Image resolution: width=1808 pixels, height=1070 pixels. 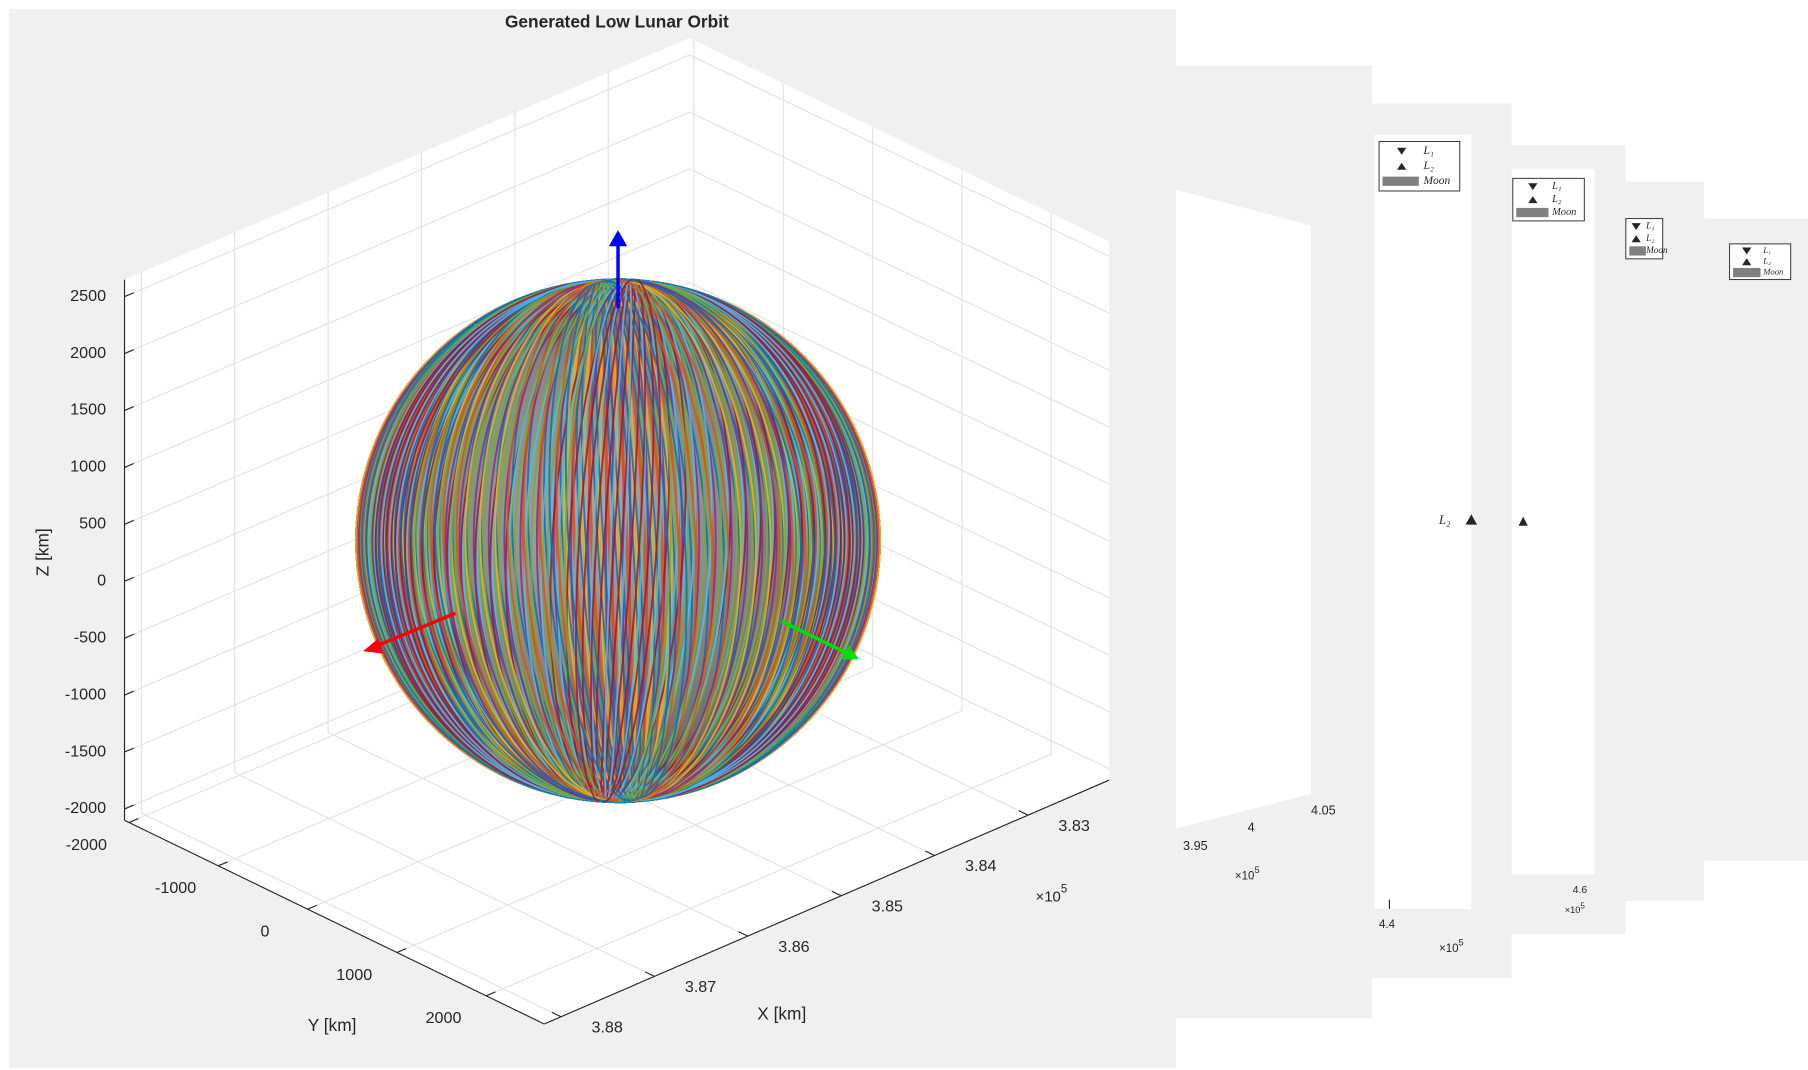 What do you see at coordinates (1195, 846) in the screenshot?
I see `tick-label: 3.95` at bounding box center [1195, 846].